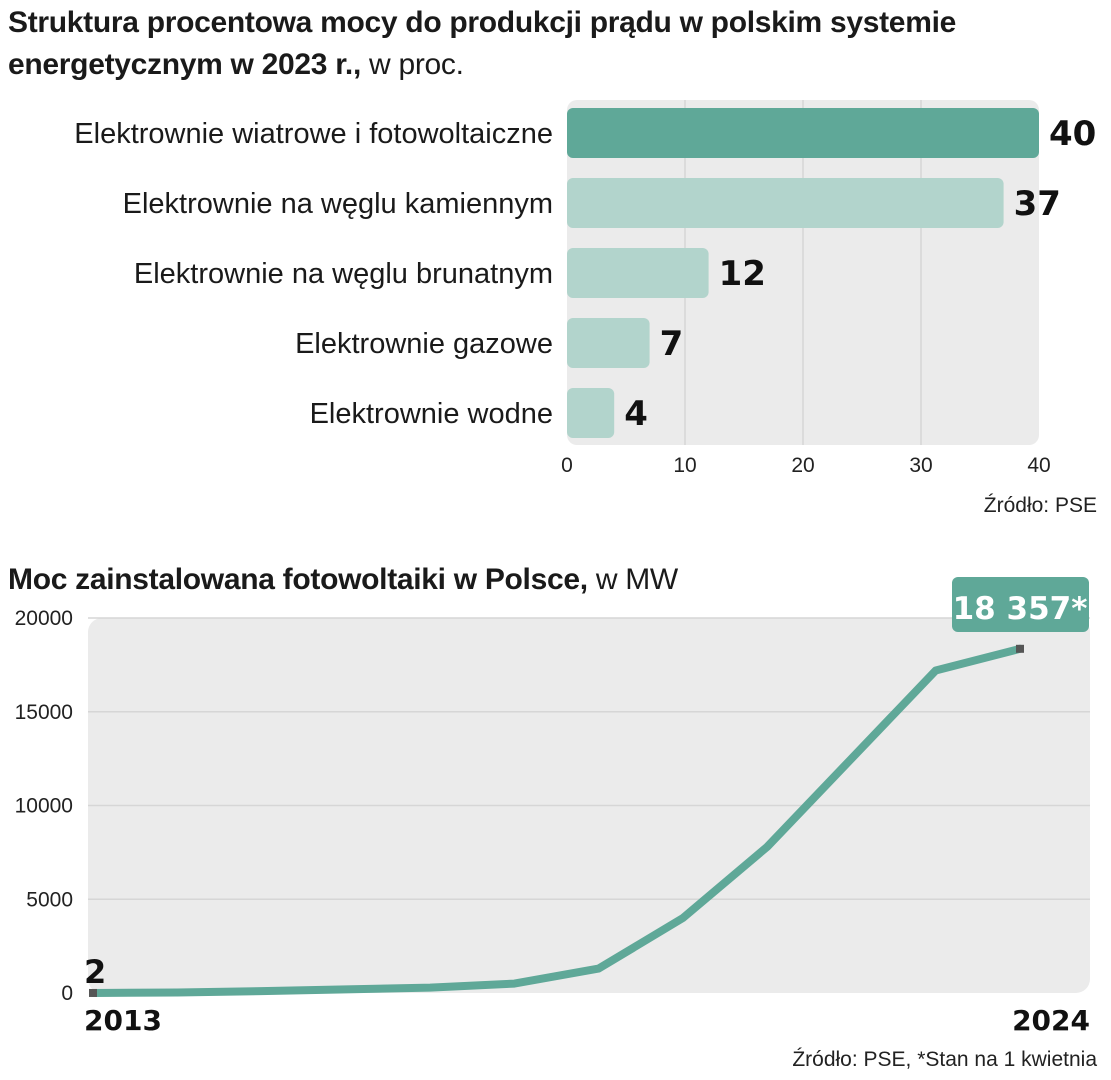 Image resolution: width=1111 pixels, height=1080 pixels. Describe the element at coordinates (343, 274) in the screenshot. I see `bar-category-label: Elektrownie na węglu brunatnym` at that location.